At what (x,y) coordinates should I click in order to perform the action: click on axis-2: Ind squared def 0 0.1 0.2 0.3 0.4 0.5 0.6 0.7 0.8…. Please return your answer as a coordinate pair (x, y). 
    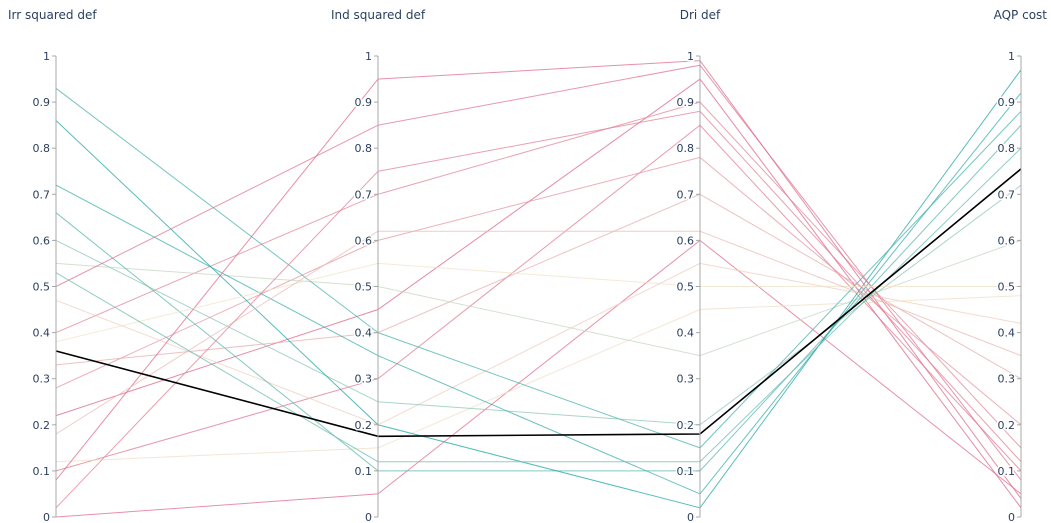
    Looking at the image, I should click on (378, 265).